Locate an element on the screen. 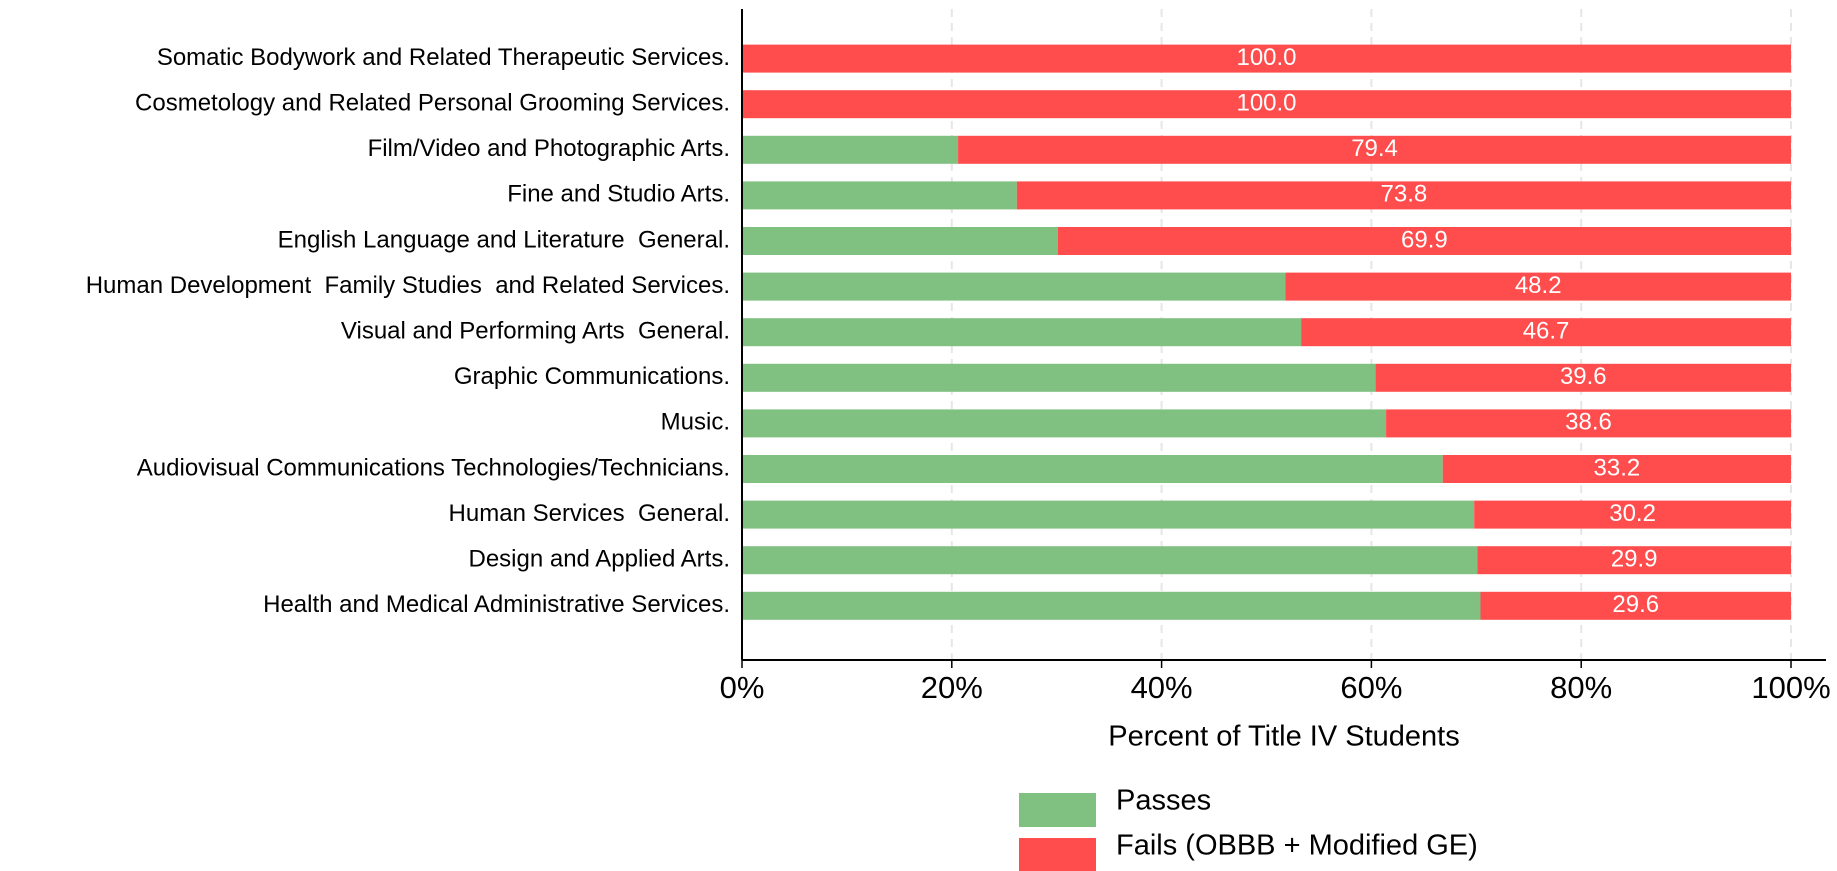 The width and height of the screenshot is (1837, 871). x-tick-label: 40% is located at coordinates (1162, 687).